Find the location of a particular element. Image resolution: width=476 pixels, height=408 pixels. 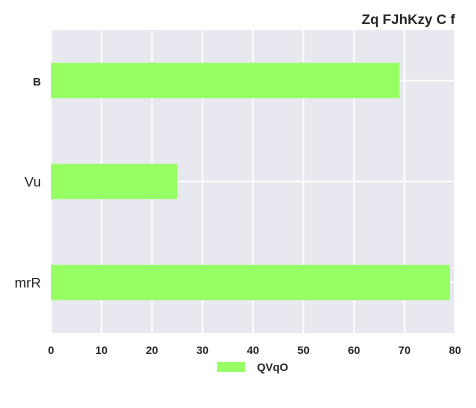

chart-title: Zq FJhKzy C f is located at coordinates (409, 19).